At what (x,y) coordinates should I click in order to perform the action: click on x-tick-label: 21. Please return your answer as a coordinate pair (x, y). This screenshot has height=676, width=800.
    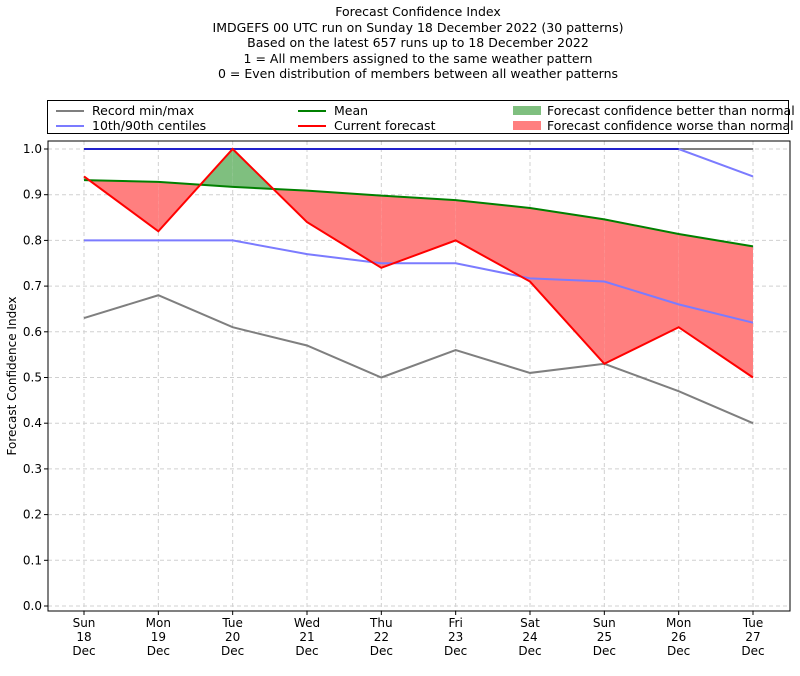
    Looking at the image, I should click on (306, 637).